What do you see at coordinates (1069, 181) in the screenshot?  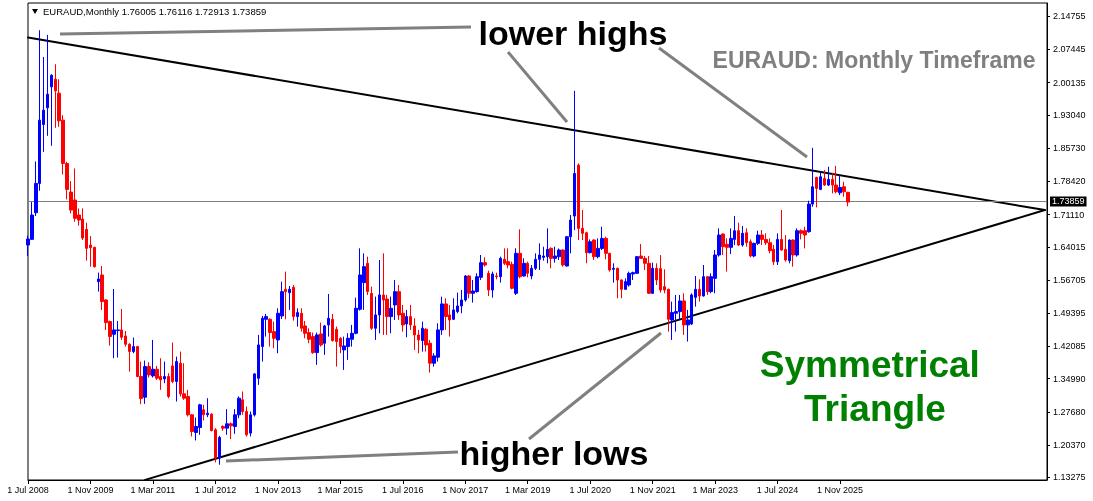 I see `y-tick-label: 1.78420` at bounding box center [1069, 181].